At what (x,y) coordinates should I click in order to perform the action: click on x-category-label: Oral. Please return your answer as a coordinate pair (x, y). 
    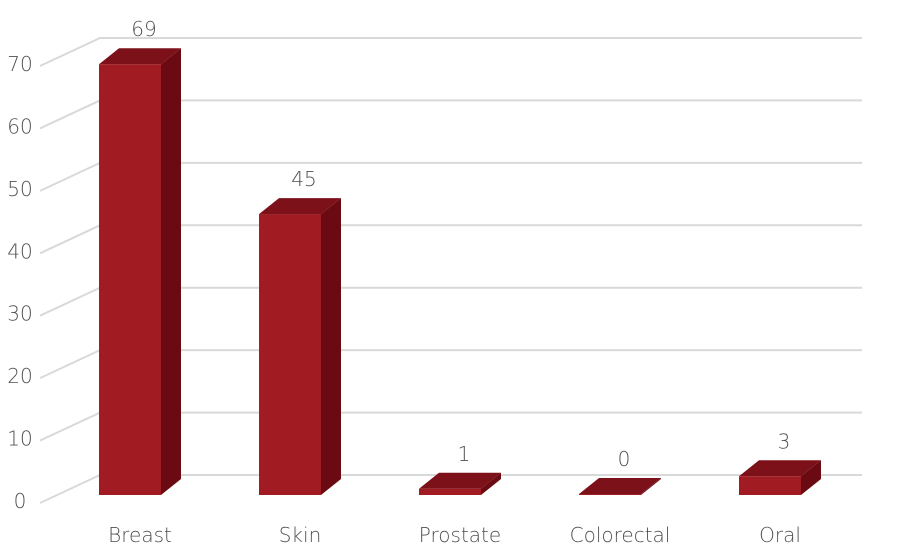
    Looking at the image, I should click on (780, 535).